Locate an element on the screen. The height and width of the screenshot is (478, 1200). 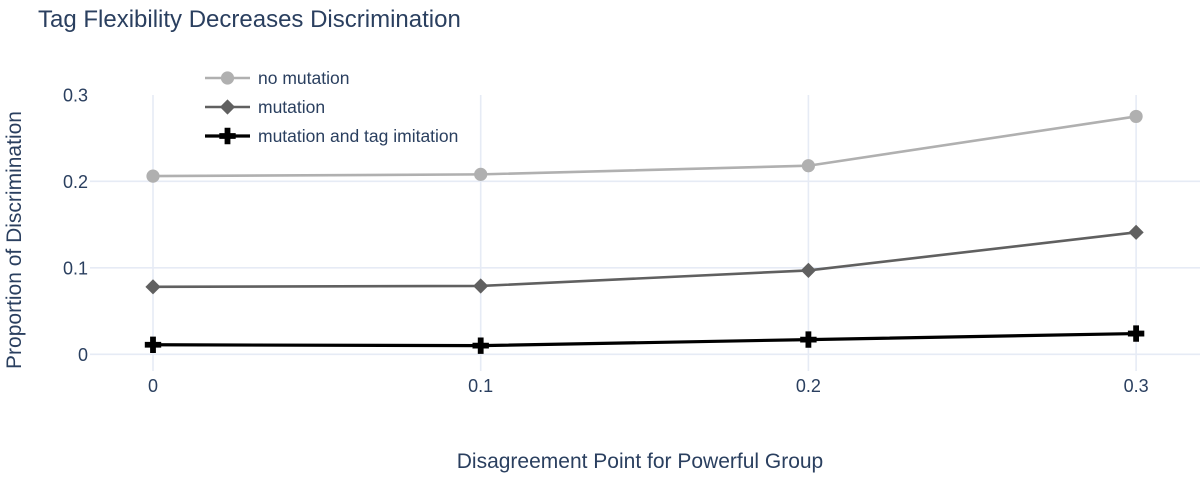
legend-item-mutation-and-tag-imitation: mutation and tag imitation is located at coordinates (331, 136).